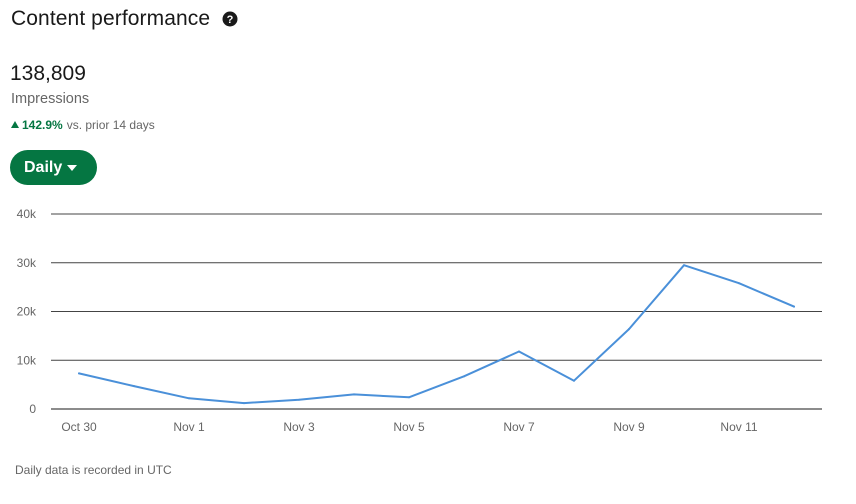  Describe the element at coordinates (72, 168) in the screenshot. I see `caret-down-icon` at that location.